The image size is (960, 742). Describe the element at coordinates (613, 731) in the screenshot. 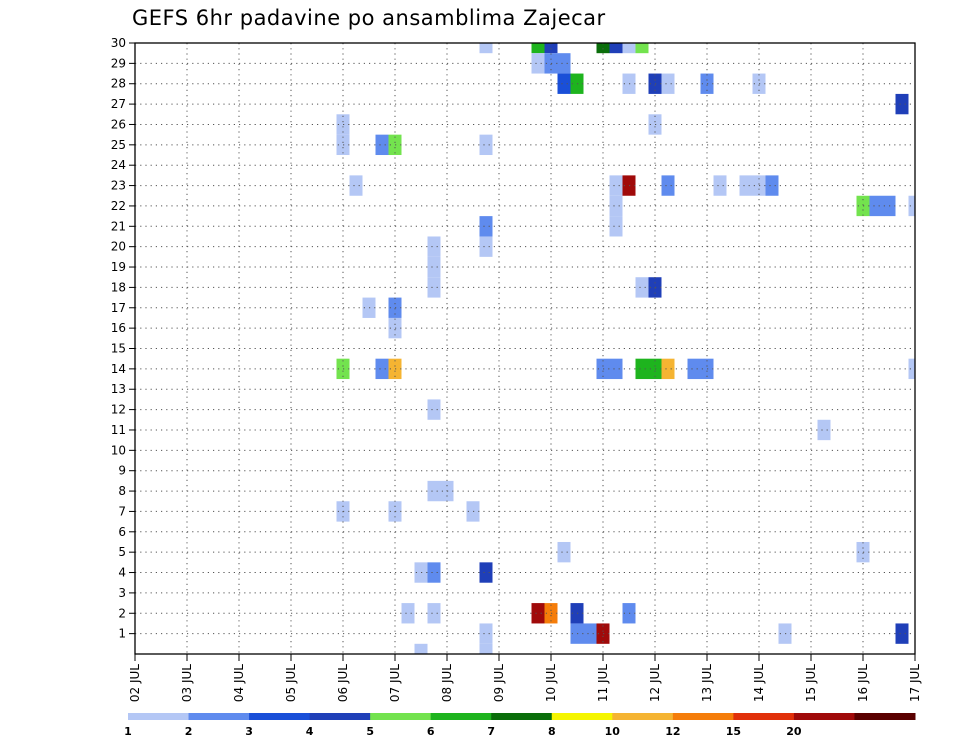

I see `legend-level-label: 10` at that location.